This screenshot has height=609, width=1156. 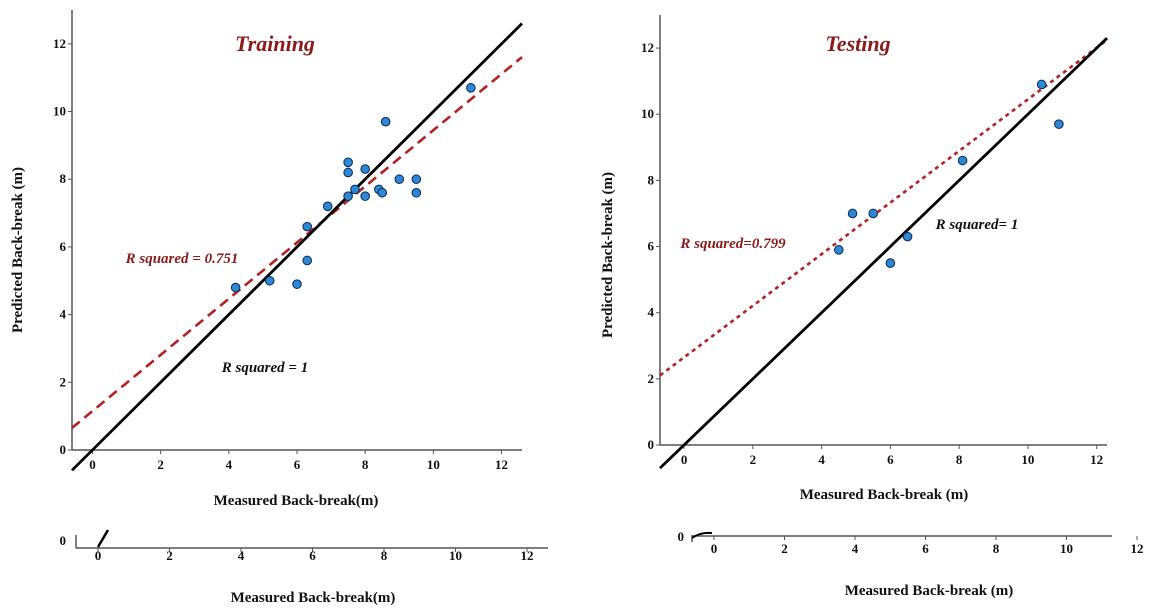 I want to click on training-x-tick-label: 4, so click(x=229, y=464).